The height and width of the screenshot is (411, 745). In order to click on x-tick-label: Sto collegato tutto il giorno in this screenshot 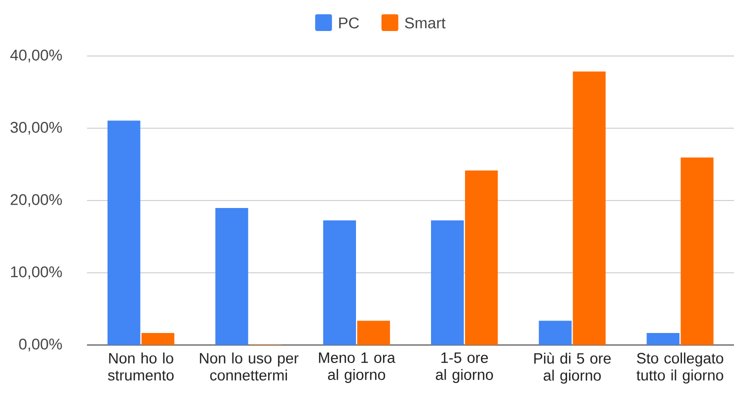, I will do `click(680, 368)`.